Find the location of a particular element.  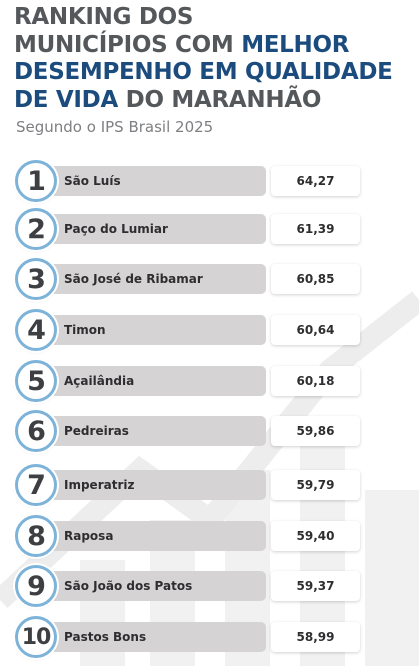

ips-score: 64,27 is located at coordinates (315, 181).